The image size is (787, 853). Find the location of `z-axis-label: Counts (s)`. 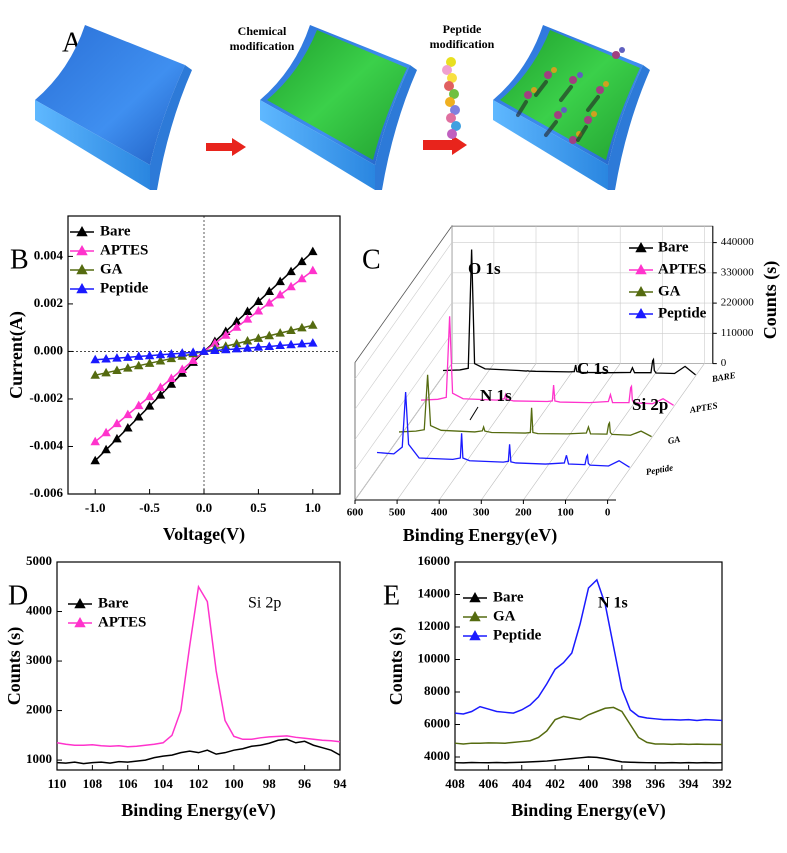

z-axis-label: Counts (s) is located at coordinates (770, 300).